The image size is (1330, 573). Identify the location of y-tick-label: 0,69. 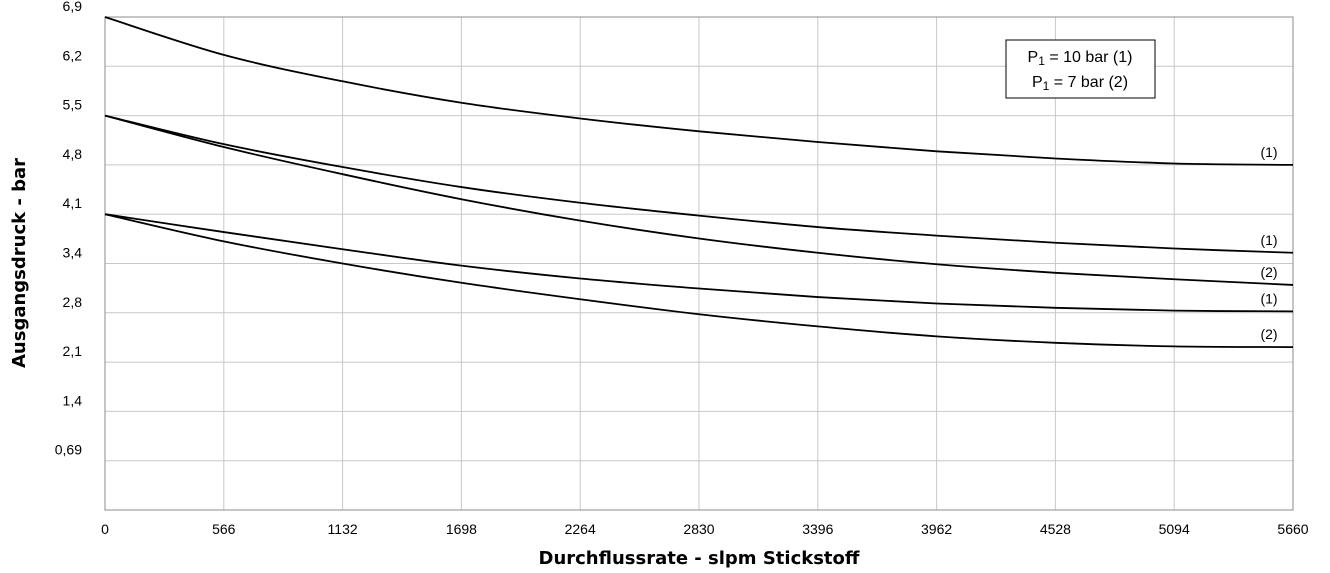
(68, 450).